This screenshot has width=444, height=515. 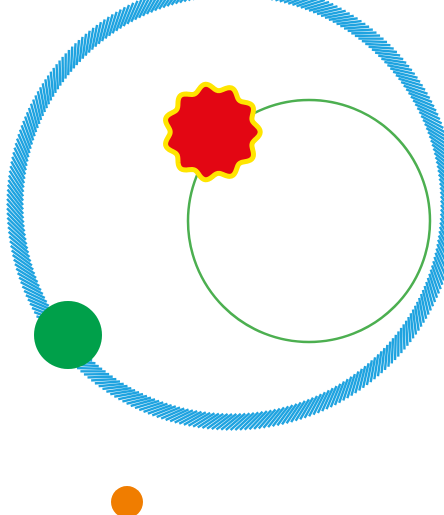 What do you see at coordinates (213, 132) in the screenshot?
I see `target-star` at bounding box center [213, 132].